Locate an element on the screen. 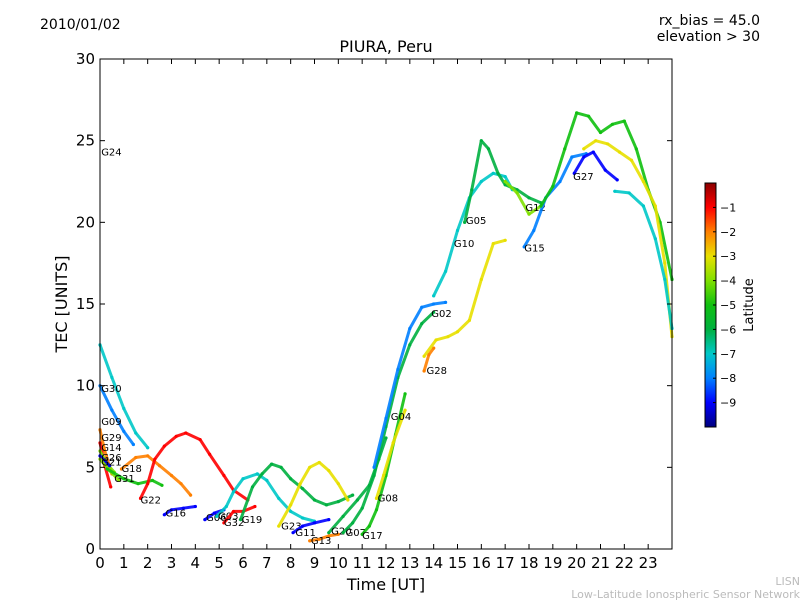 The width and height of the screenshot is (800, 601). chart-title: PIURA, Peru is located at coordinates (386, 46).